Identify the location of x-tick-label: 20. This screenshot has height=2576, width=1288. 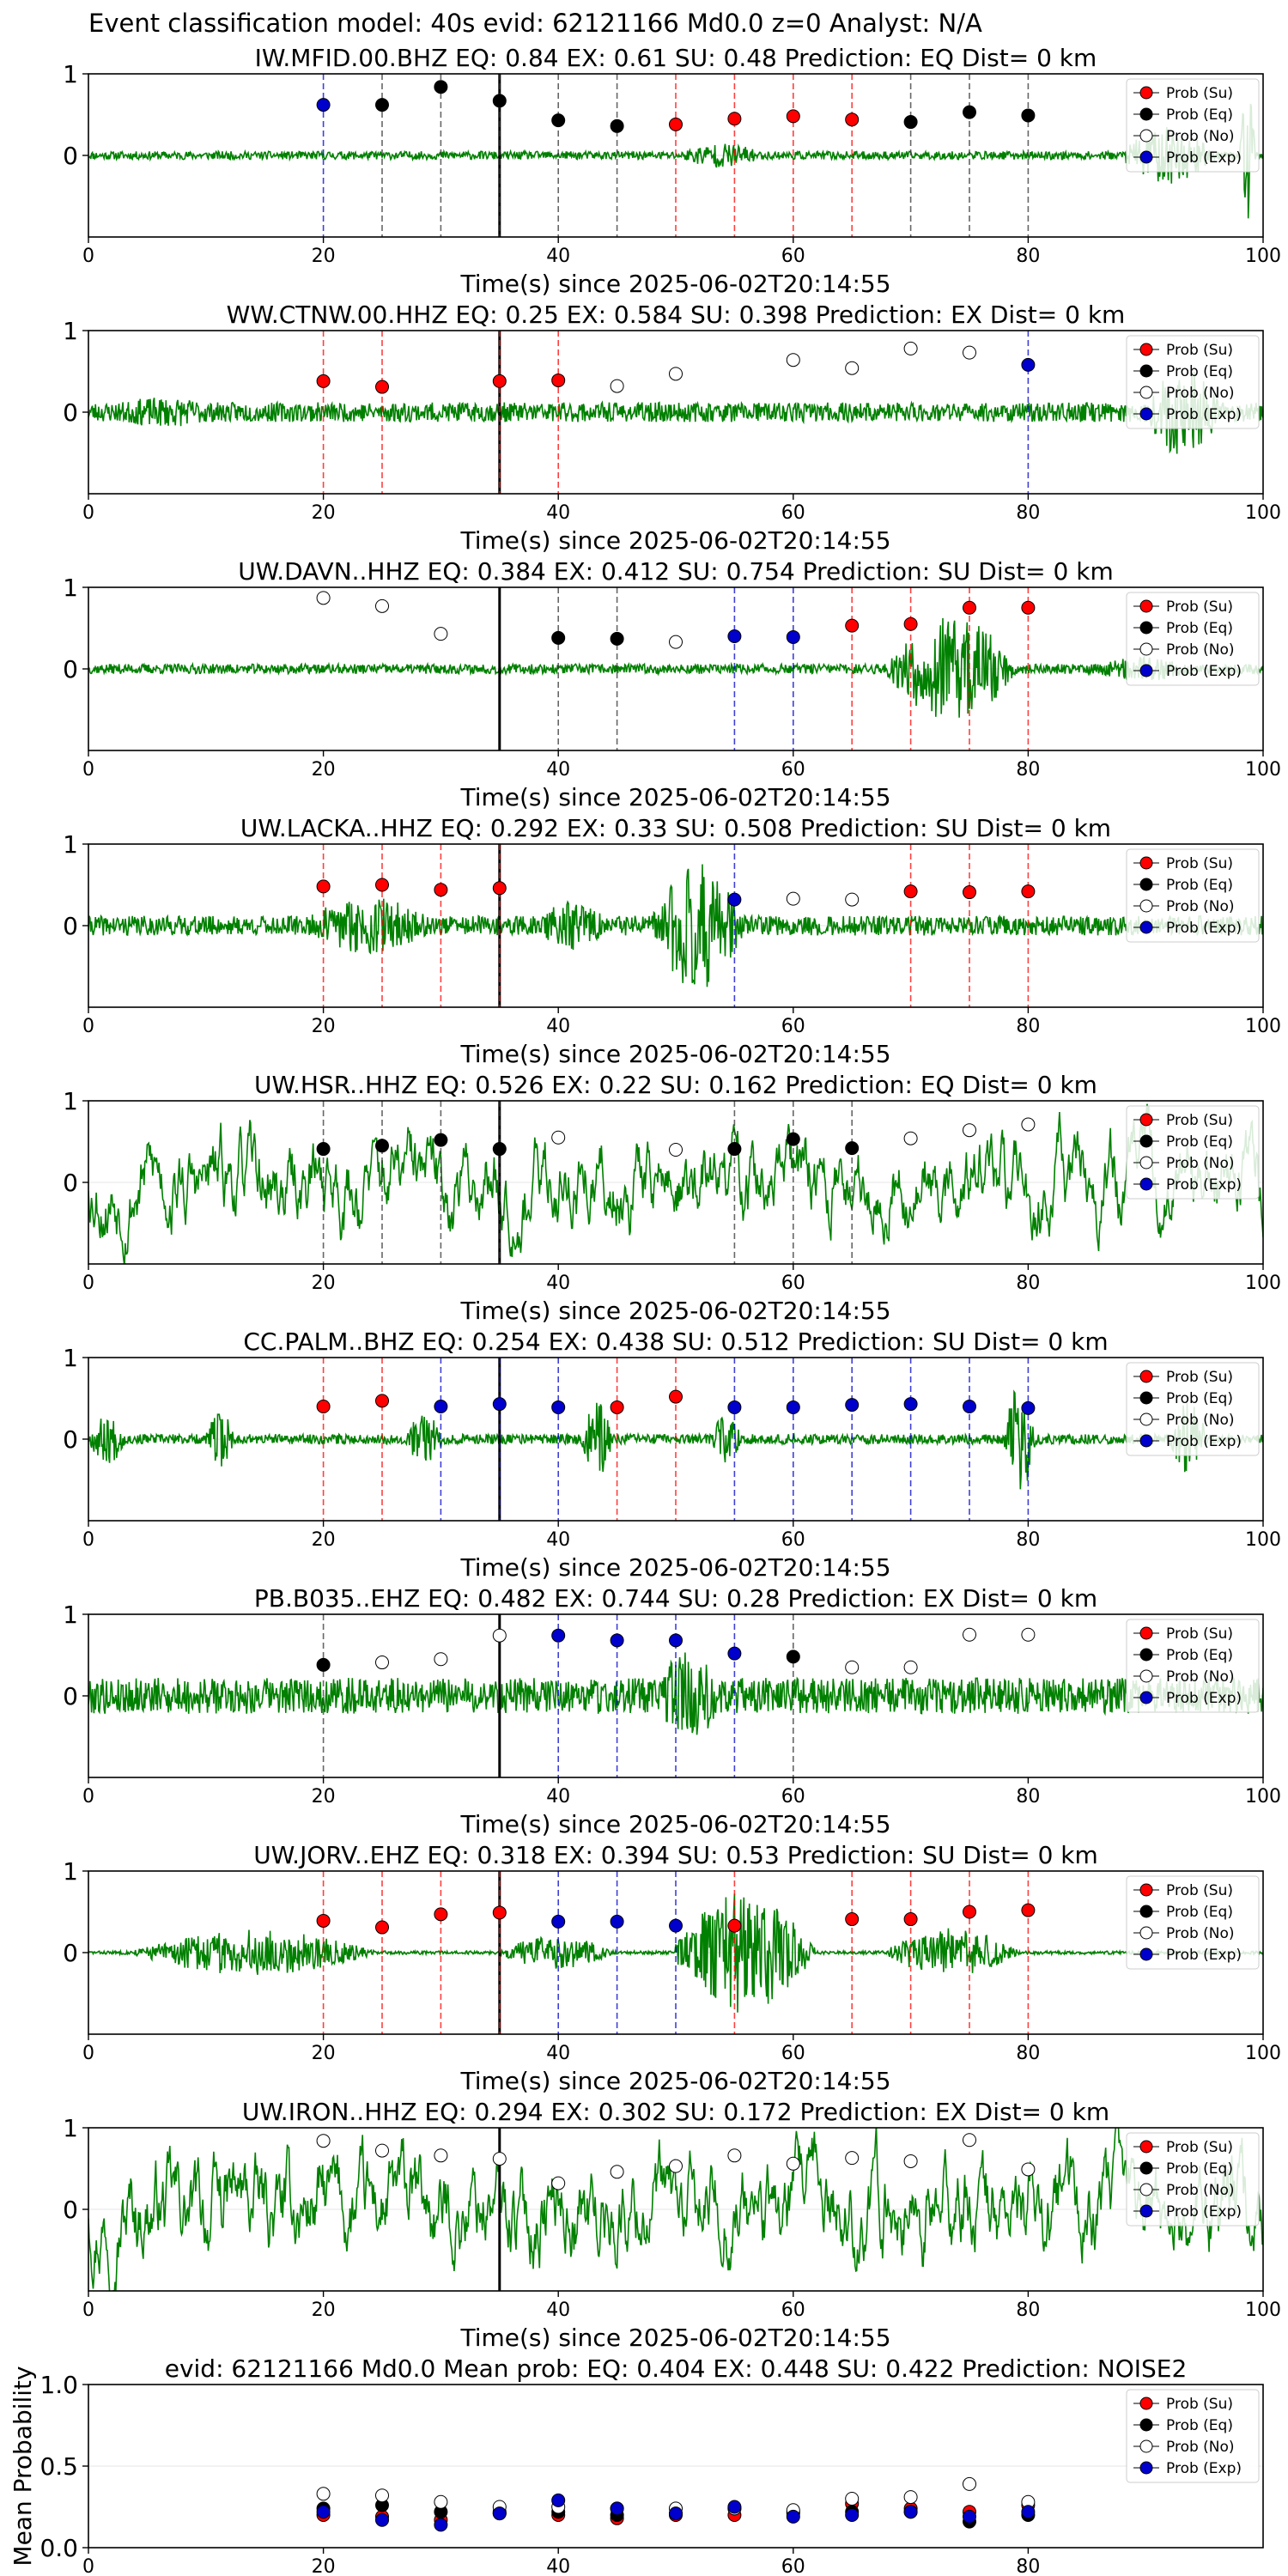
(324, 257).